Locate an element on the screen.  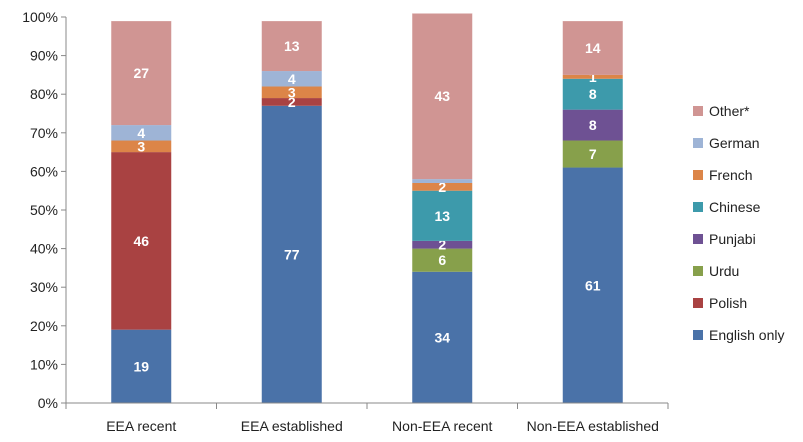
data-label: 27 is located at coordinates (141, 73).